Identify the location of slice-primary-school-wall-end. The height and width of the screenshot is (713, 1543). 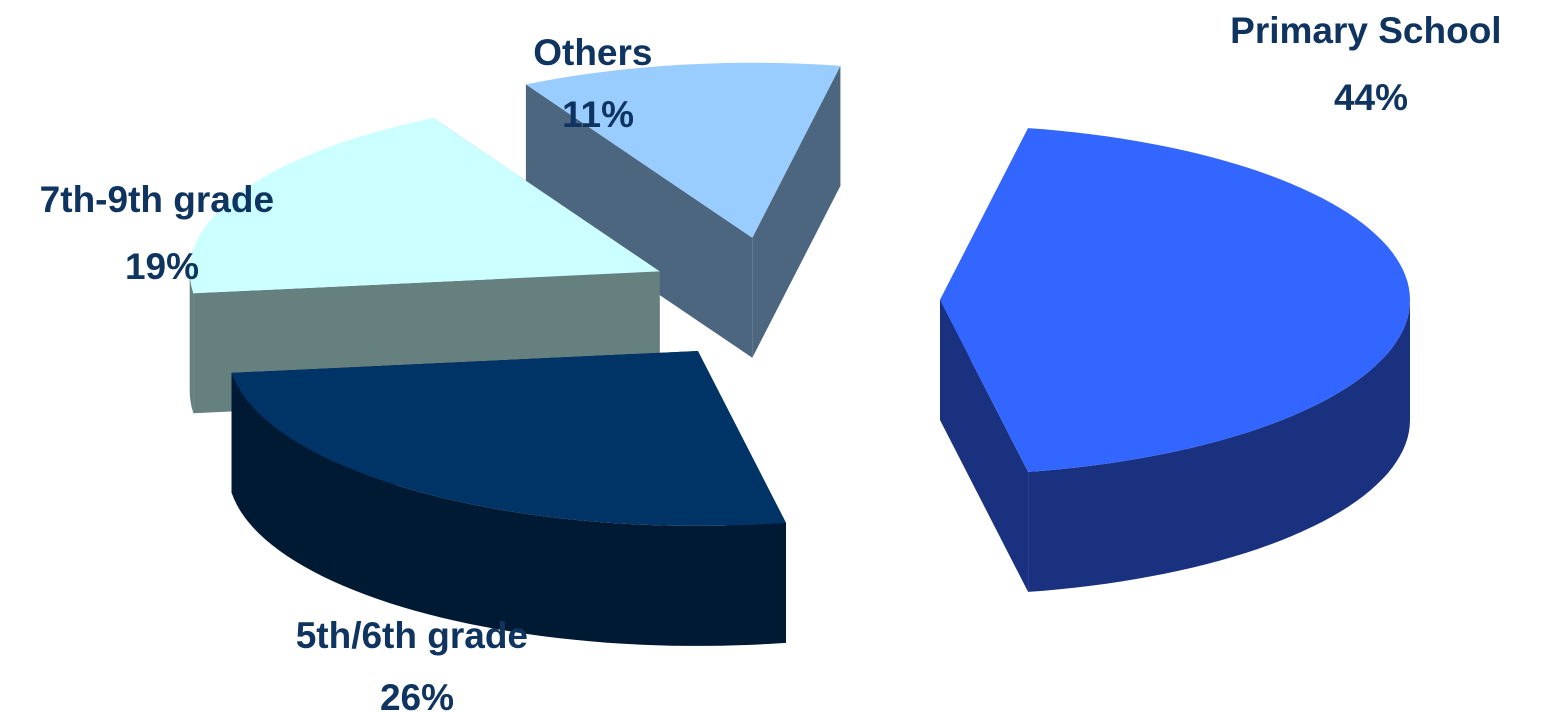
(984, 446).